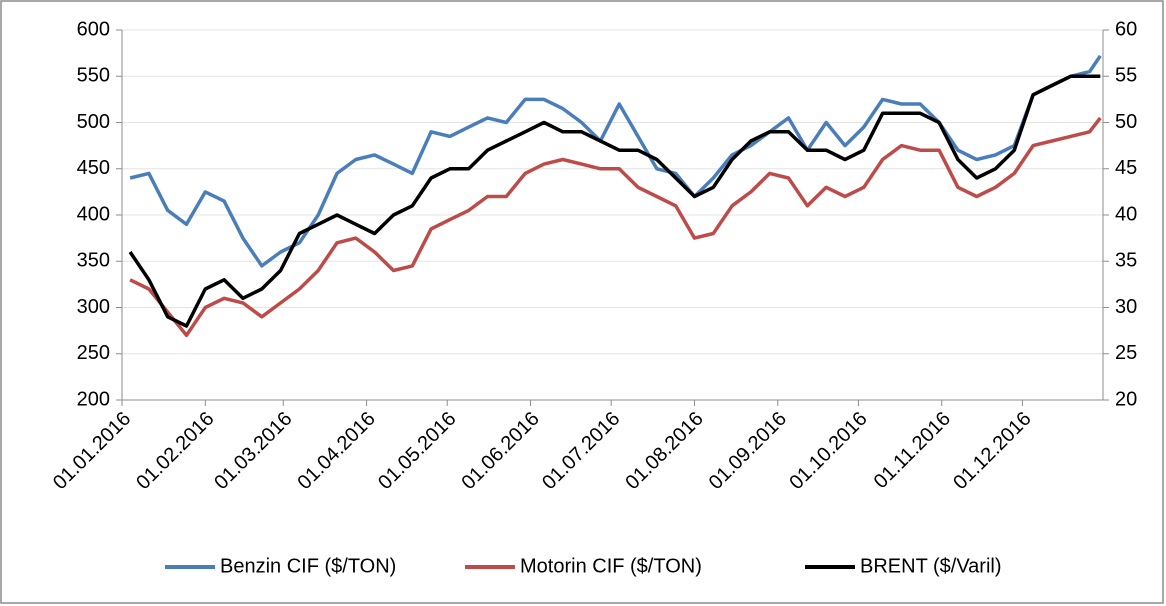 This screenshot has width=1166, height=606. I want to click on y-tick-label: 550, so click(93, 76).